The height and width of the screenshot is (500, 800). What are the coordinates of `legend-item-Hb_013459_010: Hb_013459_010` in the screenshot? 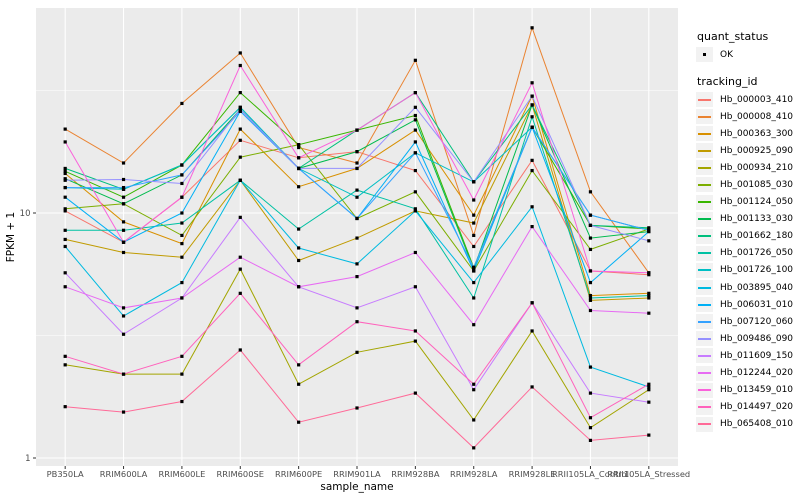 It's located at (748, 390).